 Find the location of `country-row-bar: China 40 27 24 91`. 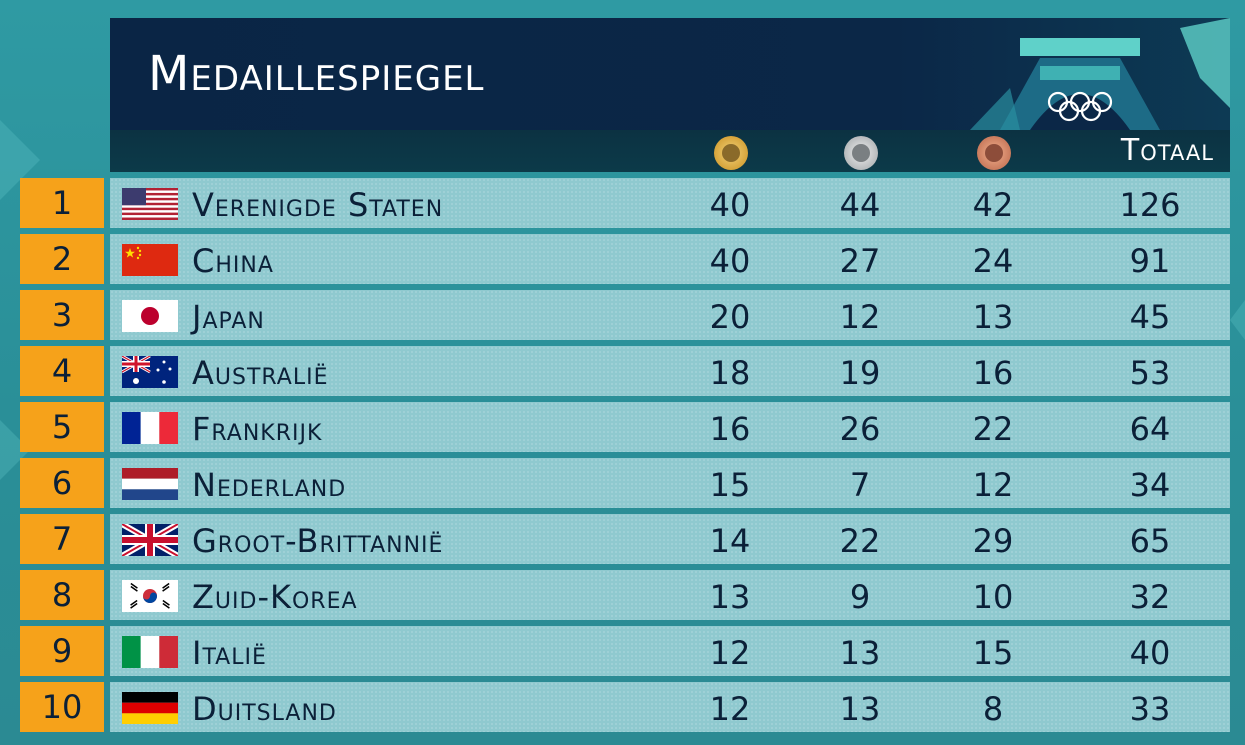

country-row-bar: China 40 27 24 91 is located at coordinates (670, 259).